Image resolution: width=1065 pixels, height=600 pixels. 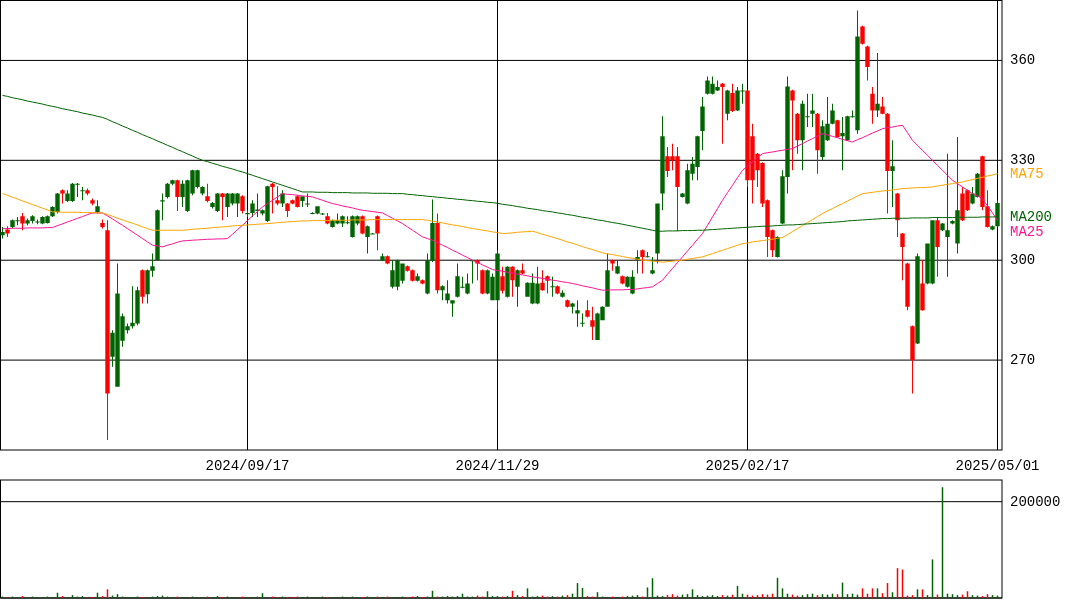 I want to click on y-tick-label: 360, so click(x=1023, y=60).